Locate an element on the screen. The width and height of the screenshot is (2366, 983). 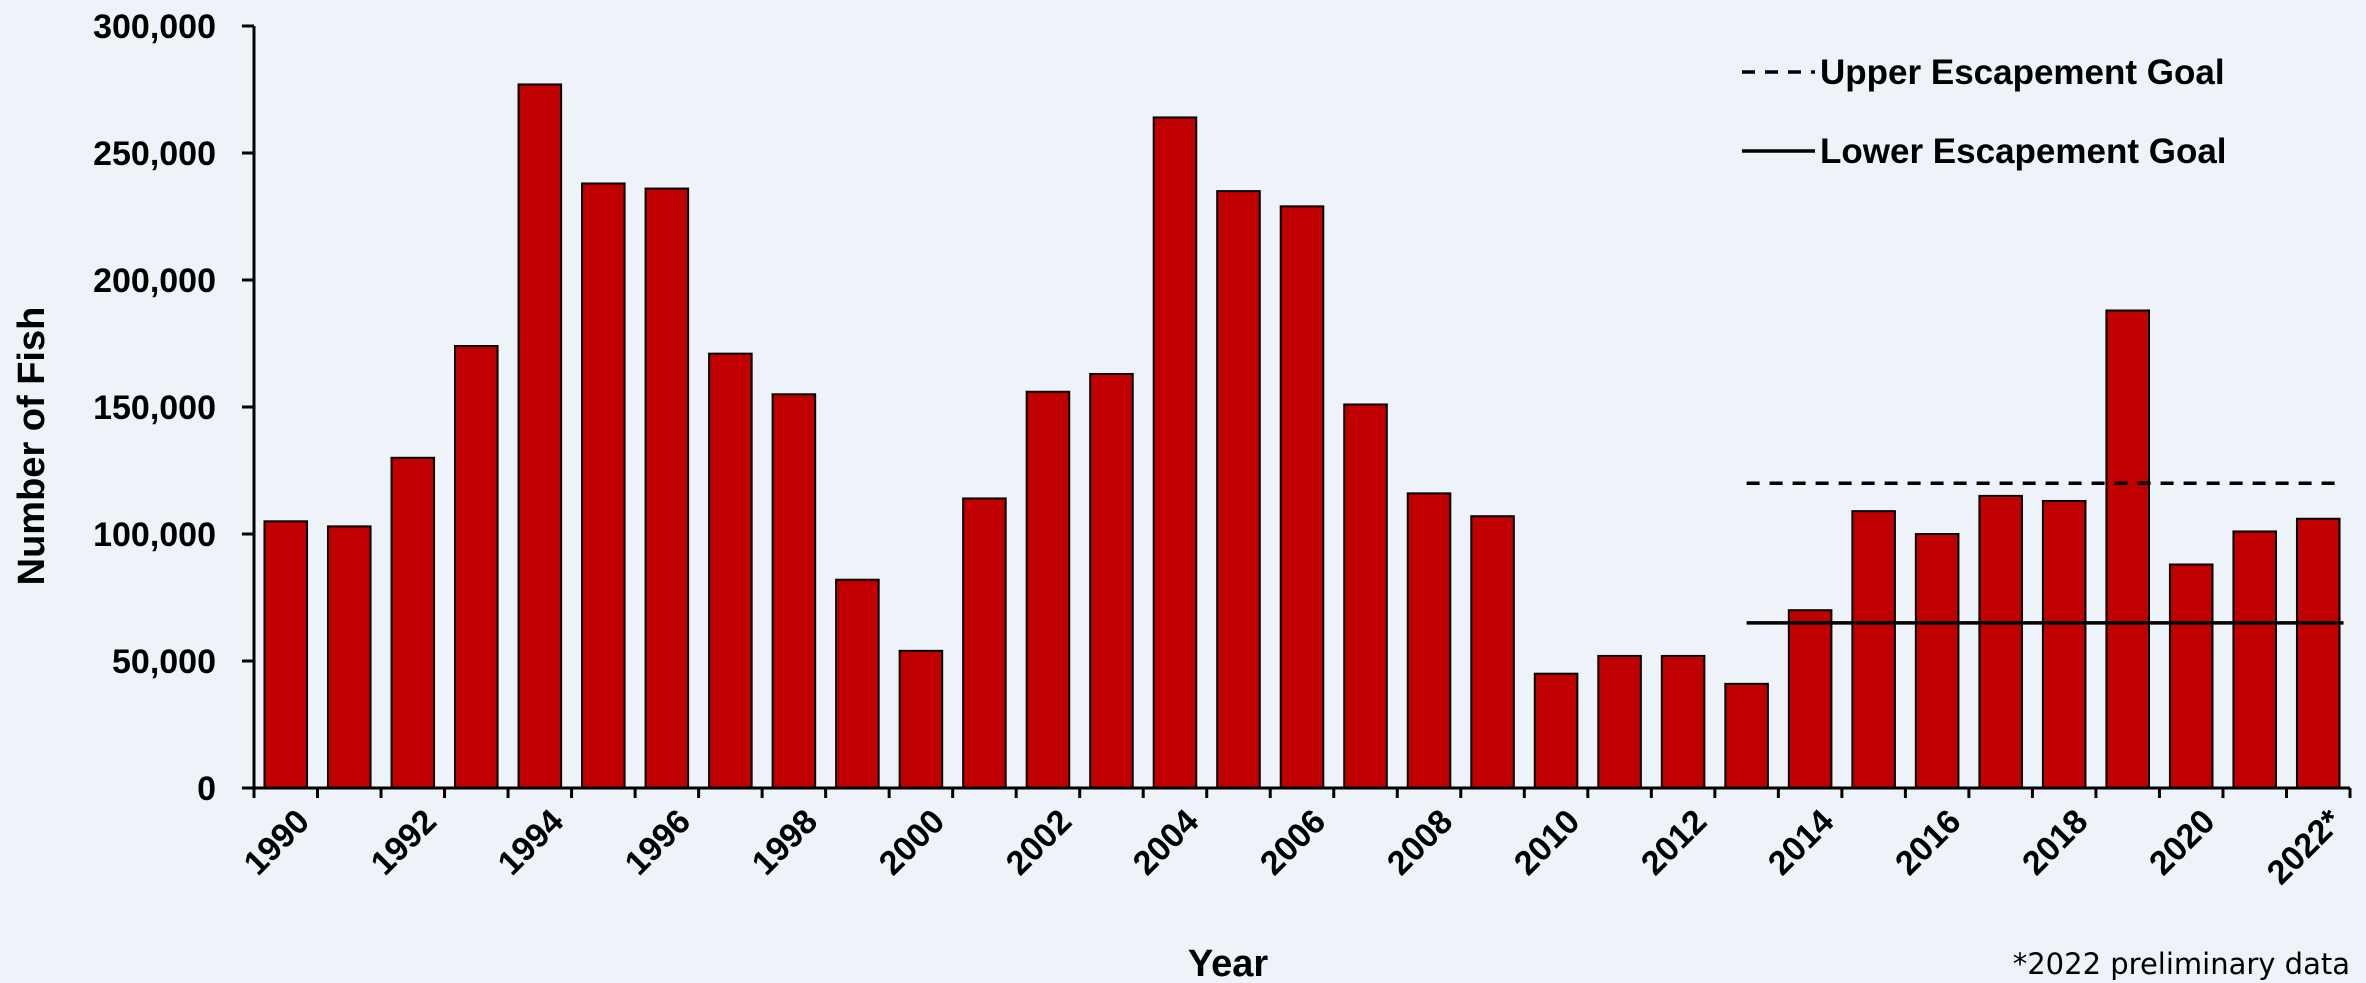
legend-upper-label: Upper Escapement Goal is located at coordinates (2022, 72).